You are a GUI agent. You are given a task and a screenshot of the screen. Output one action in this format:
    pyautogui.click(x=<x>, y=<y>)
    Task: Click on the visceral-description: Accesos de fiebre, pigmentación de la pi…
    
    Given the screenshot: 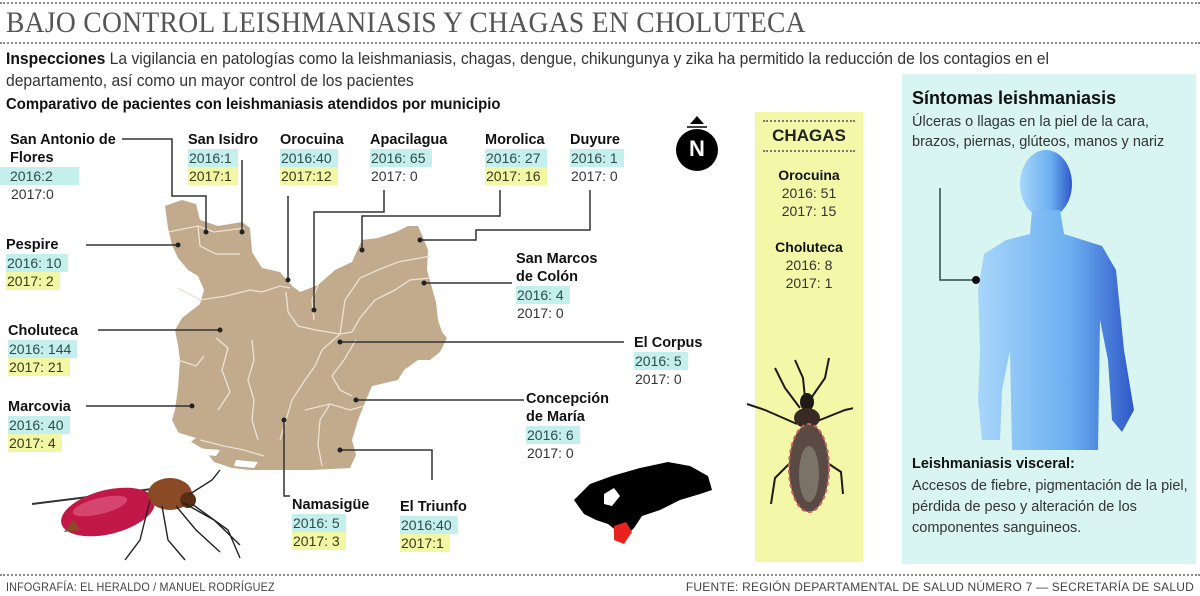 What is the action you would take?
    pyautogui.click(x=1050, y=507)
    